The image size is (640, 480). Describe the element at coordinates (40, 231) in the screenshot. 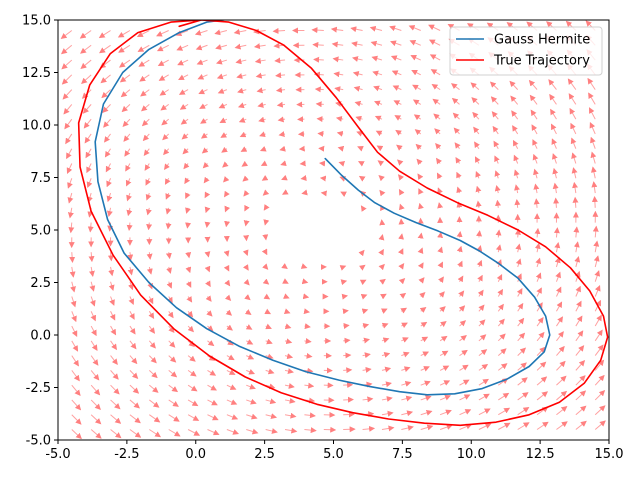

I see `y-axis-ticks: -5.0 -2.5 0.0 2.5 5.0 7.5 10.0 12.5 15.0` at that location.